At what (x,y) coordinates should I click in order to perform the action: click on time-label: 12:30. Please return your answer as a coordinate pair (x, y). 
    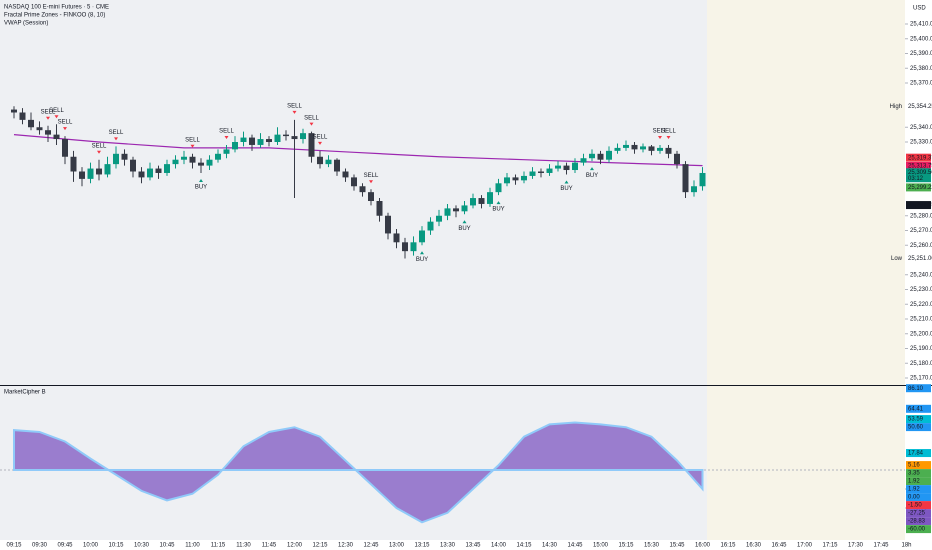
    Looking at the image, I should click on (346, 546).